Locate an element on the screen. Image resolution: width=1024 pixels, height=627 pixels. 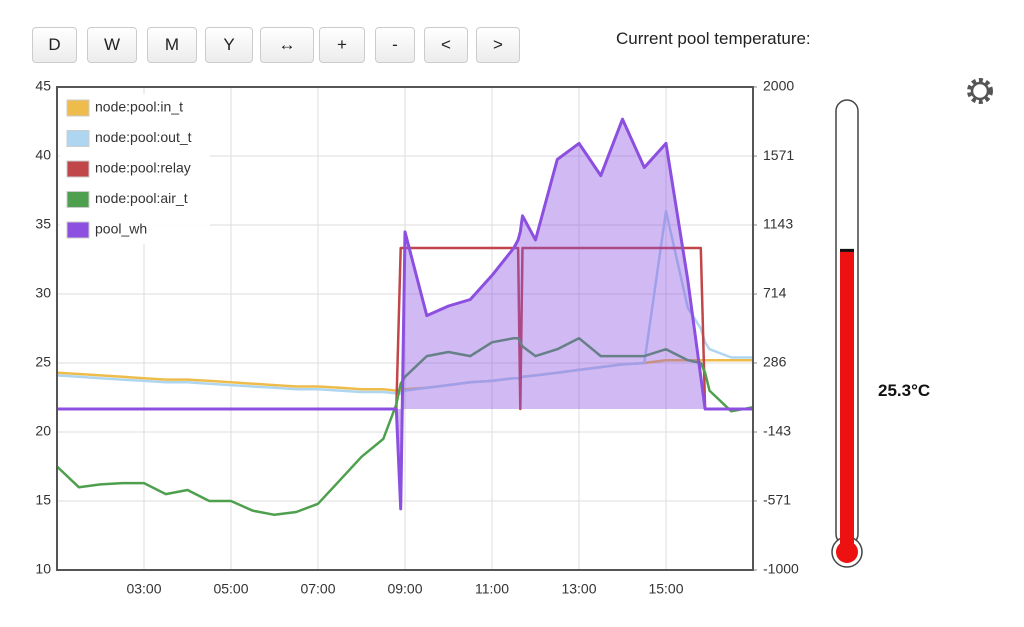
legend-label: node:pool:relay is located at coordinates (143, 168).